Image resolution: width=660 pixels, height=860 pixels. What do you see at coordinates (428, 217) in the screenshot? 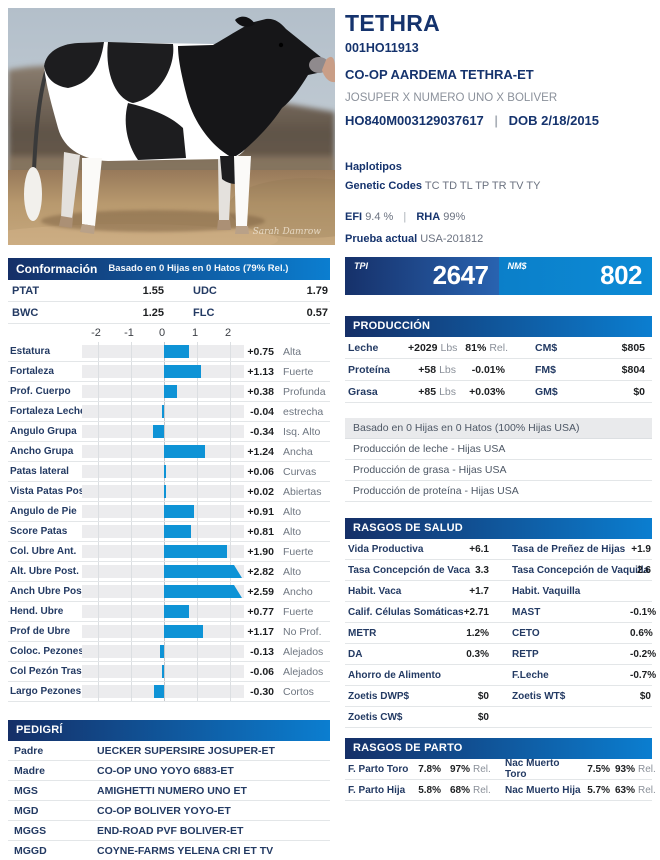
I see `rha-label: RHA` at bounding box center [428, 217].